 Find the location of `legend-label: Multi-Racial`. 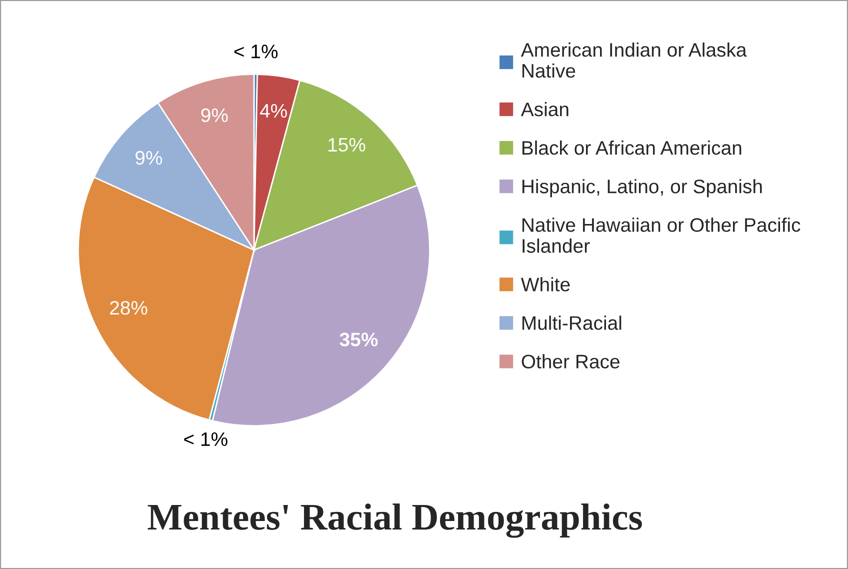

legend-label: Multi-Racial is located at coordinates (572, 323).